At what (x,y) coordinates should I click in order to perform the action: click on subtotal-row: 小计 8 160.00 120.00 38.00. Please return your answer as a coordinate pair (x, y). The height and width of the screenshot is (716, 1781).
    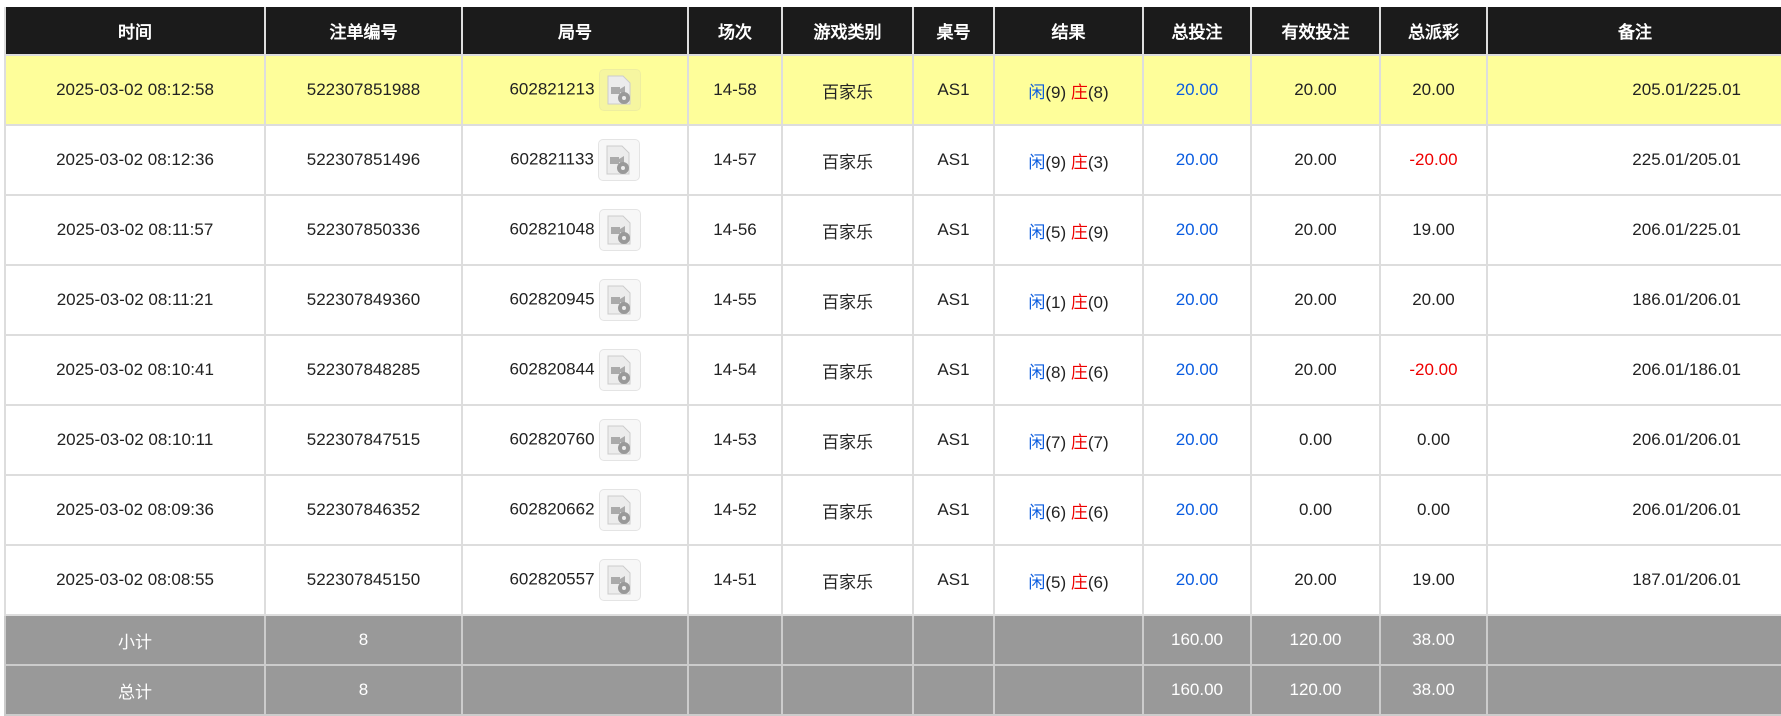
    Looking at the image, I should click on (892, 640).